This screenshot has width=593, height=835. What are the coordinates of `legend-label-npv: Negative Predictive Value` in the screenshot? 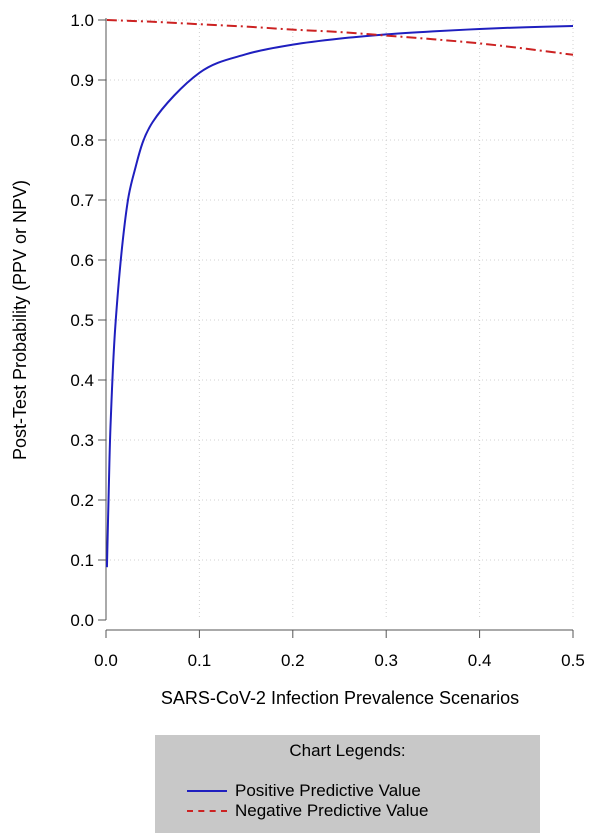 It's located at (332, 810).